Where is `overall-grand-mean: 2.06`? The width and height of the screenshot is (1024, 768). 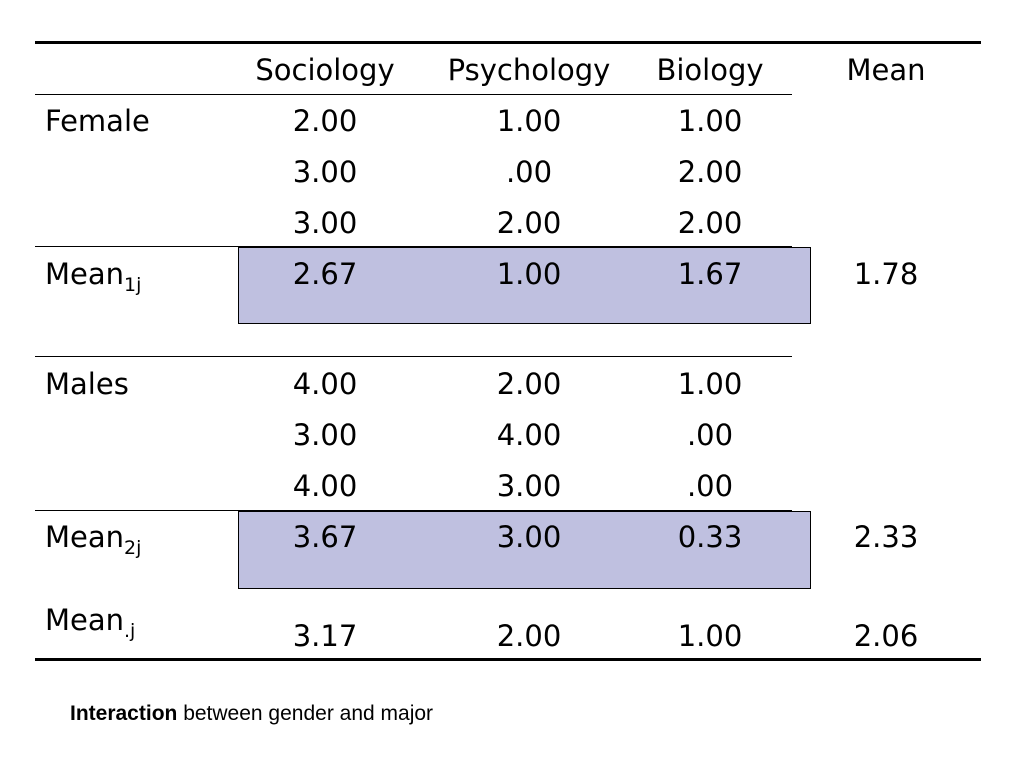 overall-grand-mean: 2.06 is located at coordinates (886, 636).